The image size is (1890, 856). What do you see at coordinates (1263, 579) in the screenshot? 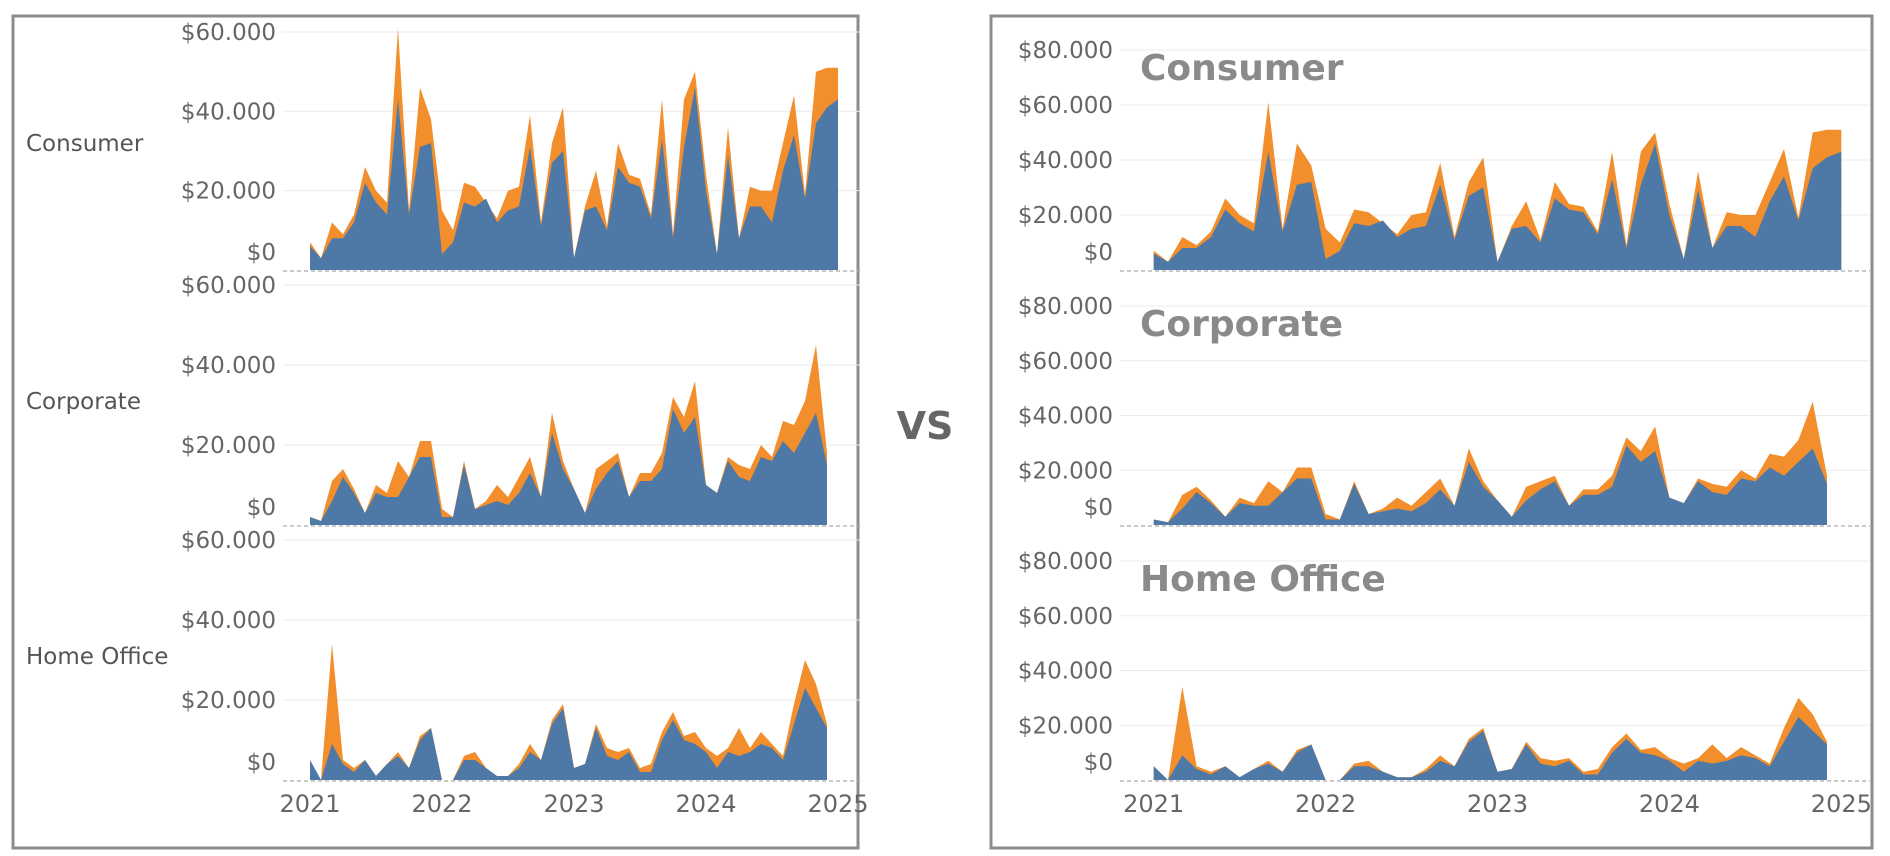
I see `segment-title: Home Office` at bounding box center [1263, 579].